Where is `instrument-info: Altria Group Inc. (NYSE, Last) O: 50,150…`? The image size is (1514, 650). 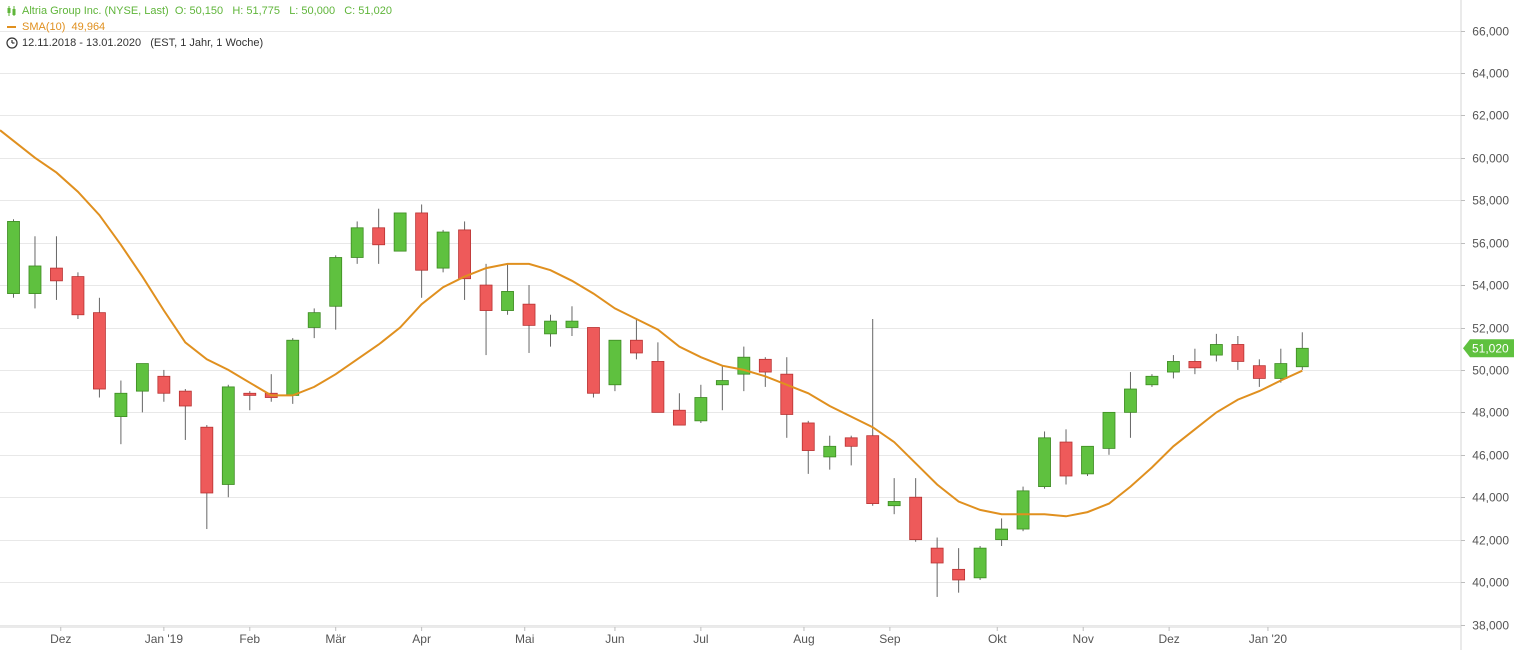 instrument-info: Altria Group Inc. (NYSE, Last) O: 50,150… is located at coordinates (199, 11).